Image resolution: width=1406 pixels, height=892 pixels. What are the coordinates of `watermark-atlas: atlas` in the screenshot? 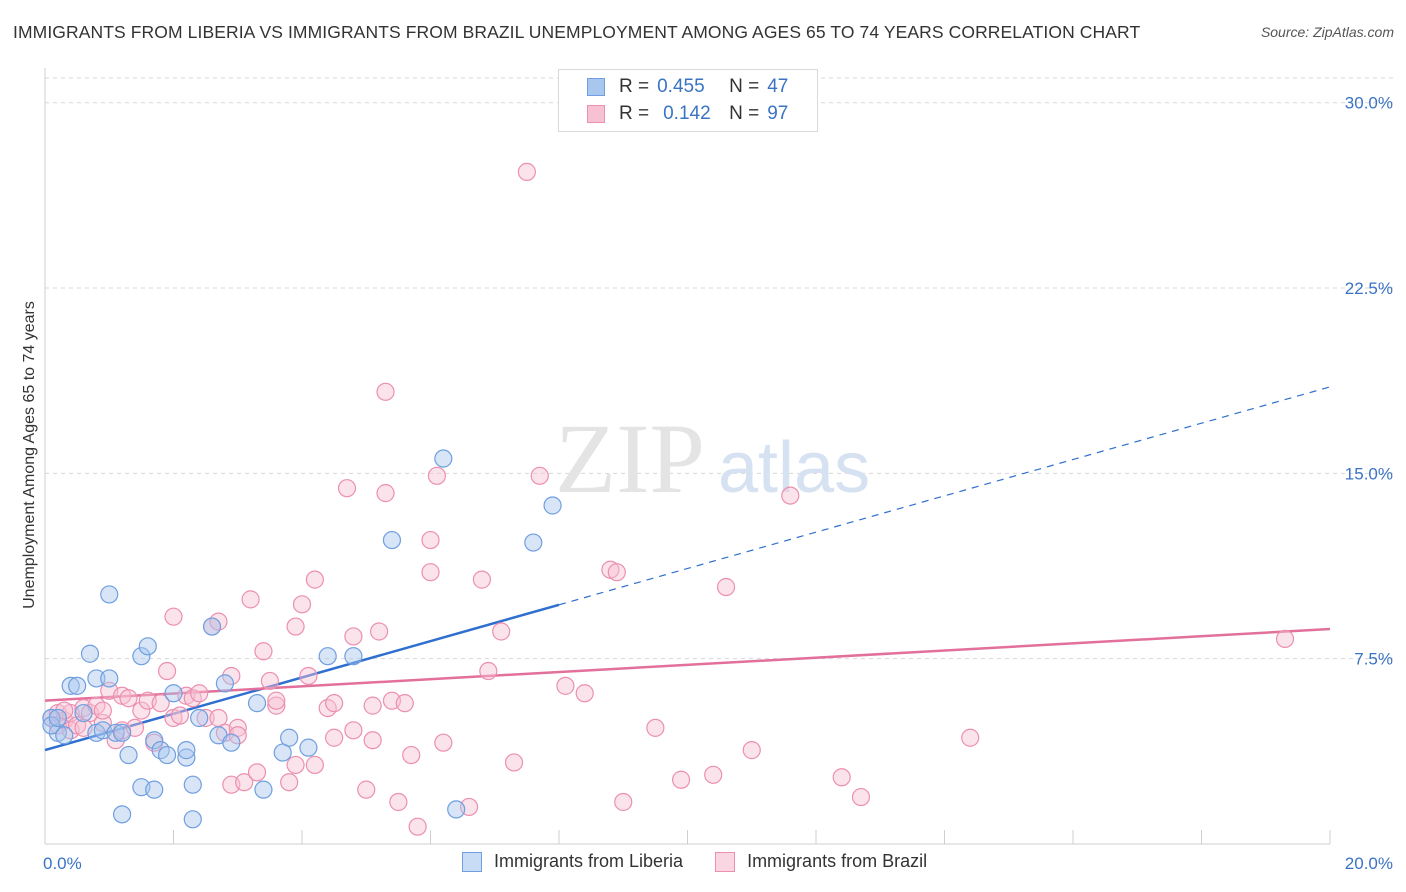 It's located at (794, 468).